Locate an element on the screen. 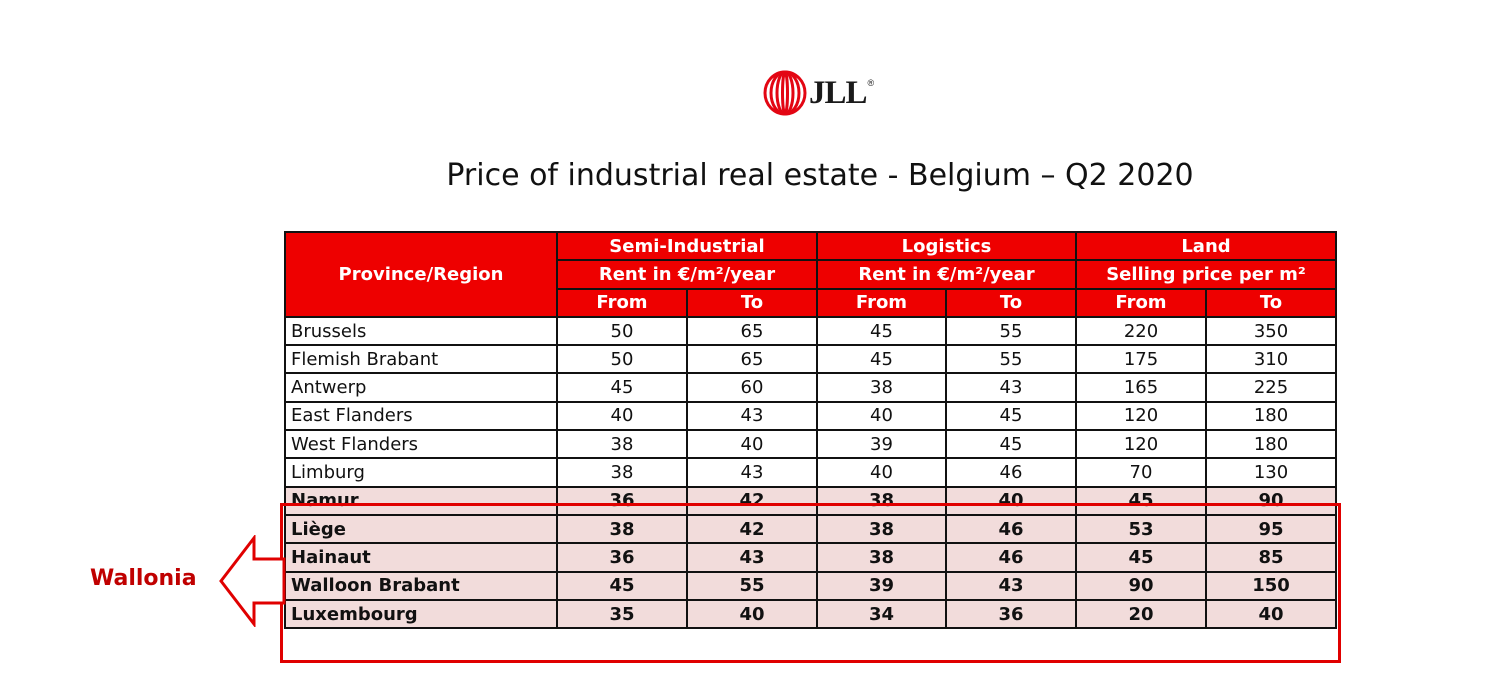 This screenshot has height=684, width=1501. region-name-cell: Namur is located at coordinates (421, 500).